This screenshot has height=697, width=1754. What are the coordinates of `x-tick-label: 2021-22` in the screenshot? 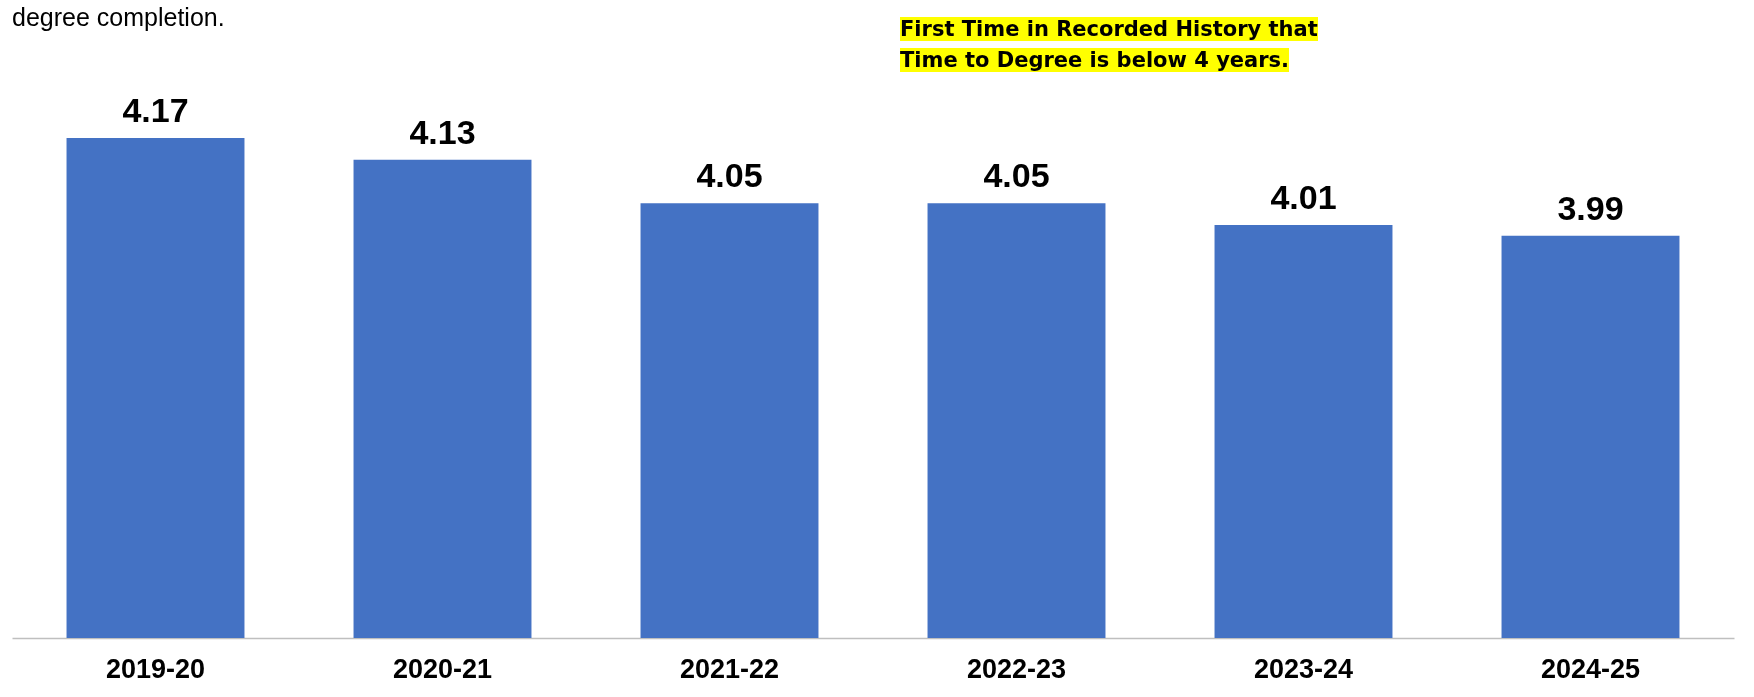 It's located at (729, 668).